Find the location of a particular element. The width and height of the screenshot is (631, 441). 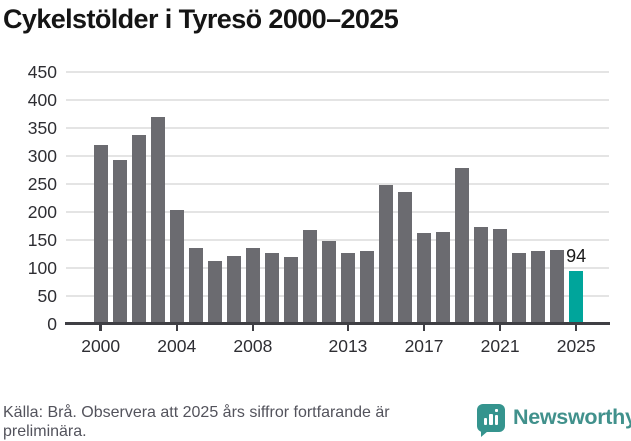

x-tick-2004 is located at coordinates (177, 327).